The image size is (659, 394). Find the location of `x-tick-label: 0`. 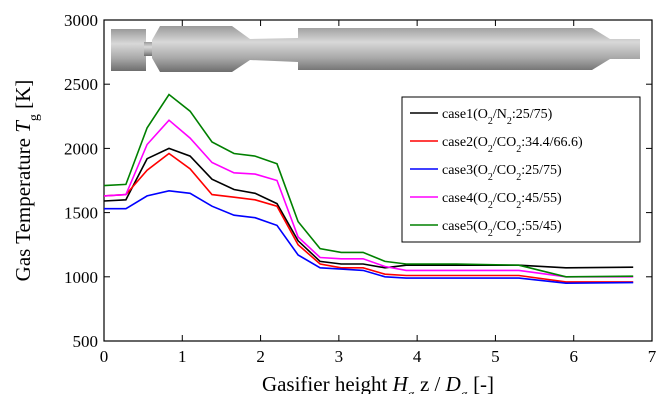

x-tick-label: 0 is located at coordinates (104, 356).